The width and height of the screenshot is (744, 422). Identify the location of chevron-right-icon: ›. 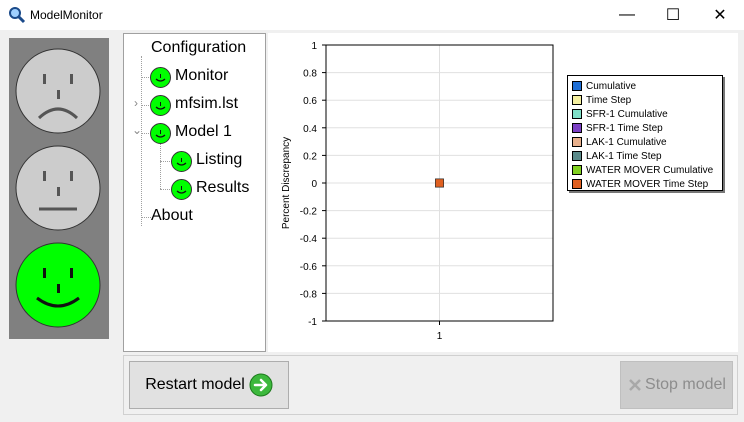
(136, 103).